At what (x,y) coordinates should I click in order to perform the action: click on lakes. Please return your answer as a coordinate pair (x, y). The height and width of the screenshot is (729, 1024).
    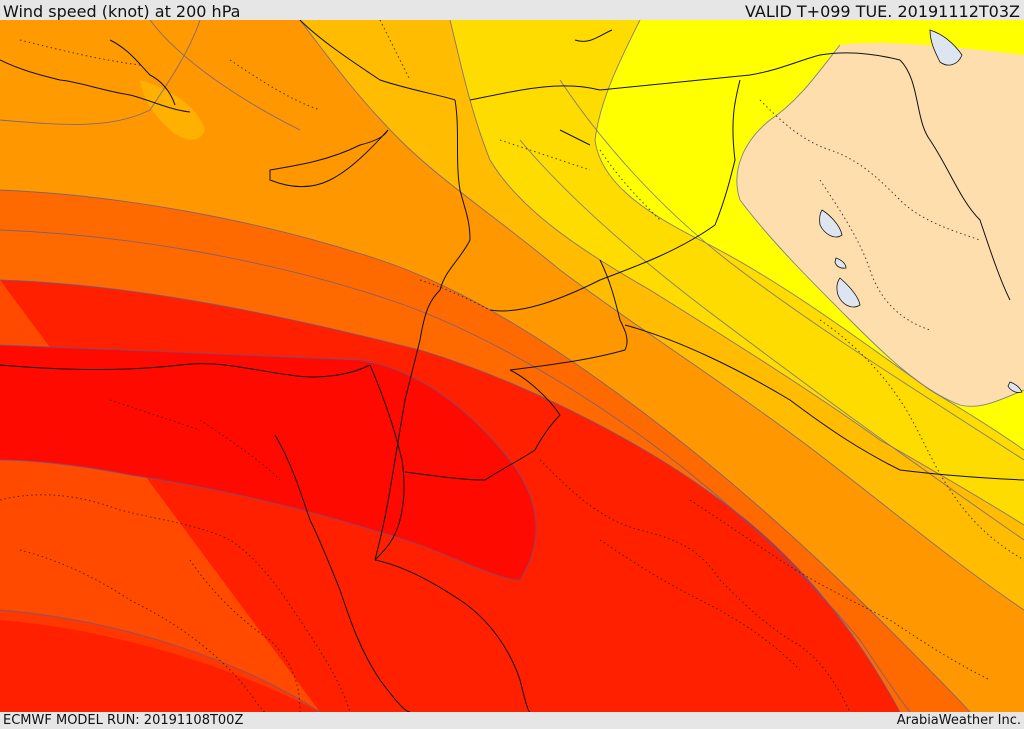
    Looking at the image, I should click on (921, 211).